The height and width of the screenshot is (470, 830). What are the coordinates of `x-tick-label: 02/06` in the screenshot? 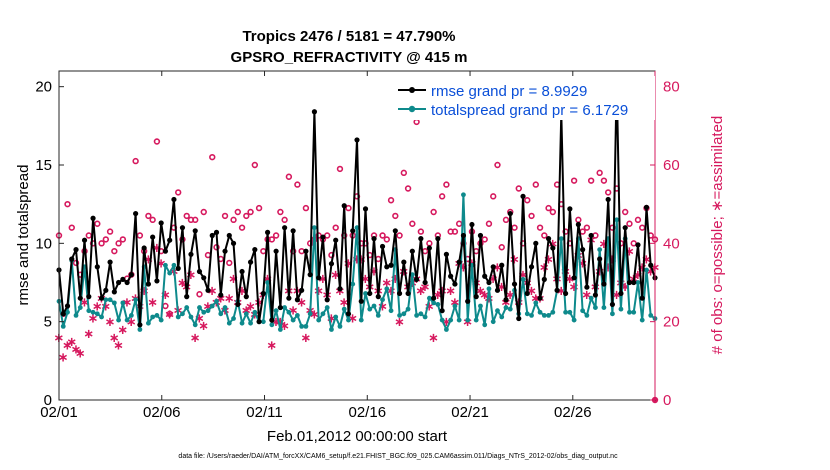 It's located at (162, 412).